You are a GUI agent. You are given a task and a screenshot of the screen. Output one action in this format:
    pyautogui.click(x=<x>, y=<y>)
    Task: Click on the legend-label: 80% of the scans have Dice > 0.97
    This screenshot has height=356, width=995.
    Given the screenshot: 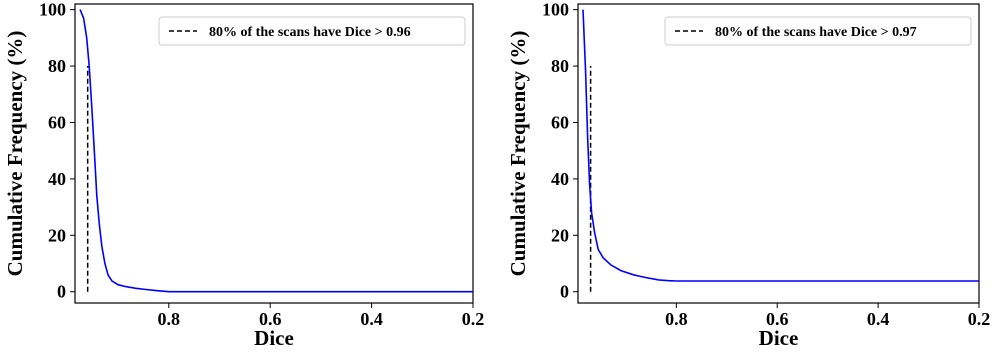 What is the action you would take?
    pyautogui.click(x=816, y=32)
    